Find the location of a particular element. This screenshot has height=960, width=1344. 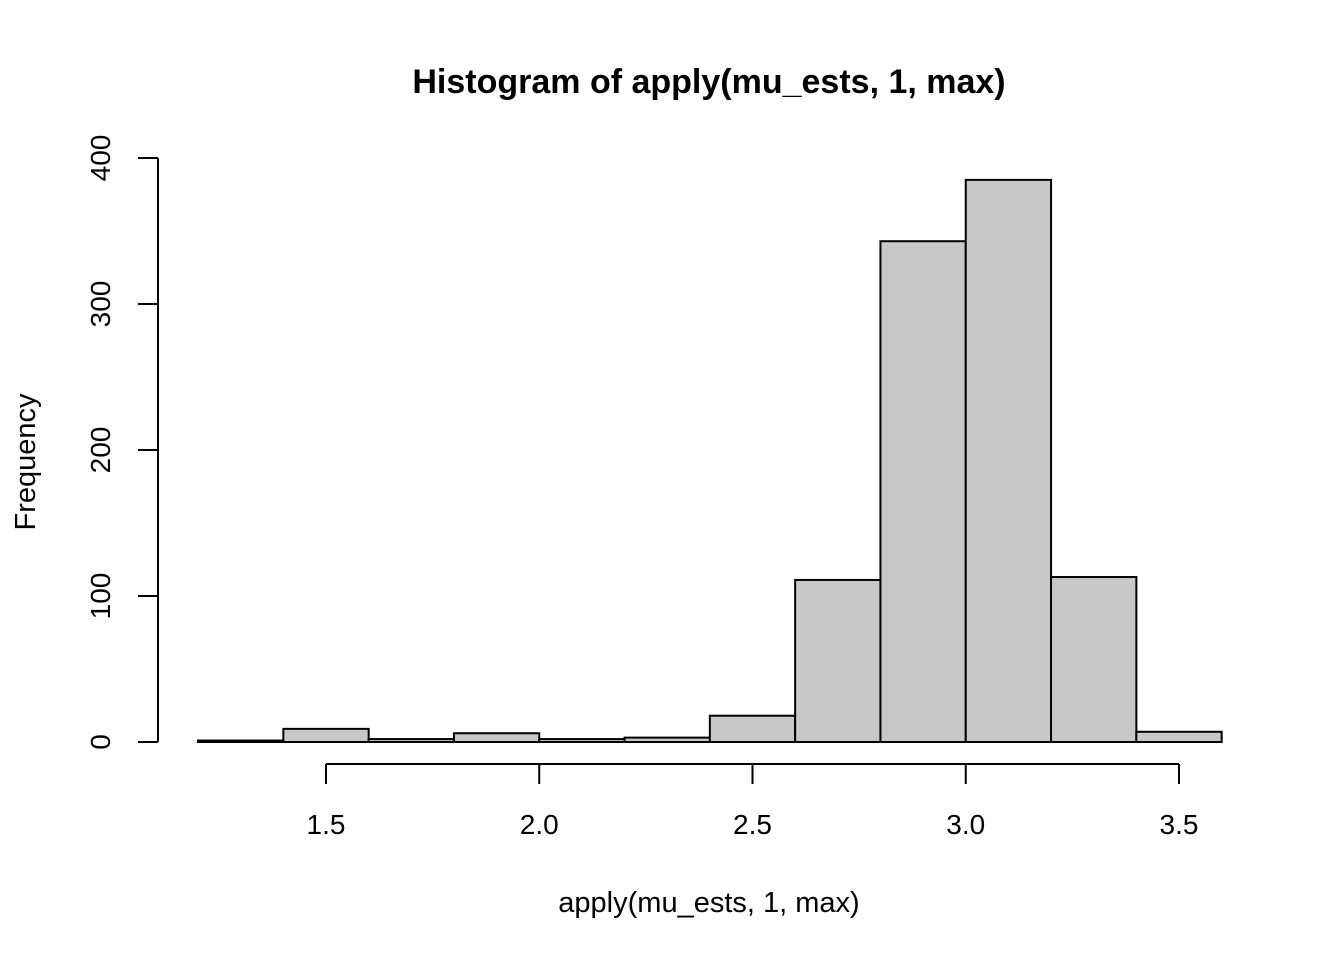

y-axis-label: Frequency is located at coordinates (26, 462).